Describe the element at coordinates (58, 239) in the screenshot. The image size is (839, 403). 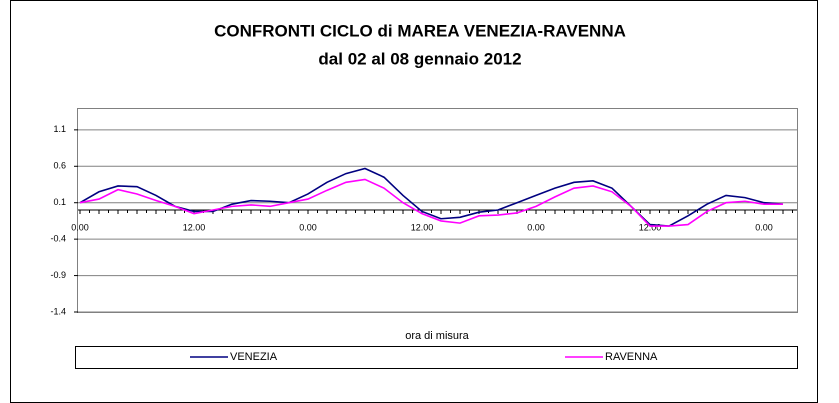
I see `y-tick-label: -0.4` at that location.